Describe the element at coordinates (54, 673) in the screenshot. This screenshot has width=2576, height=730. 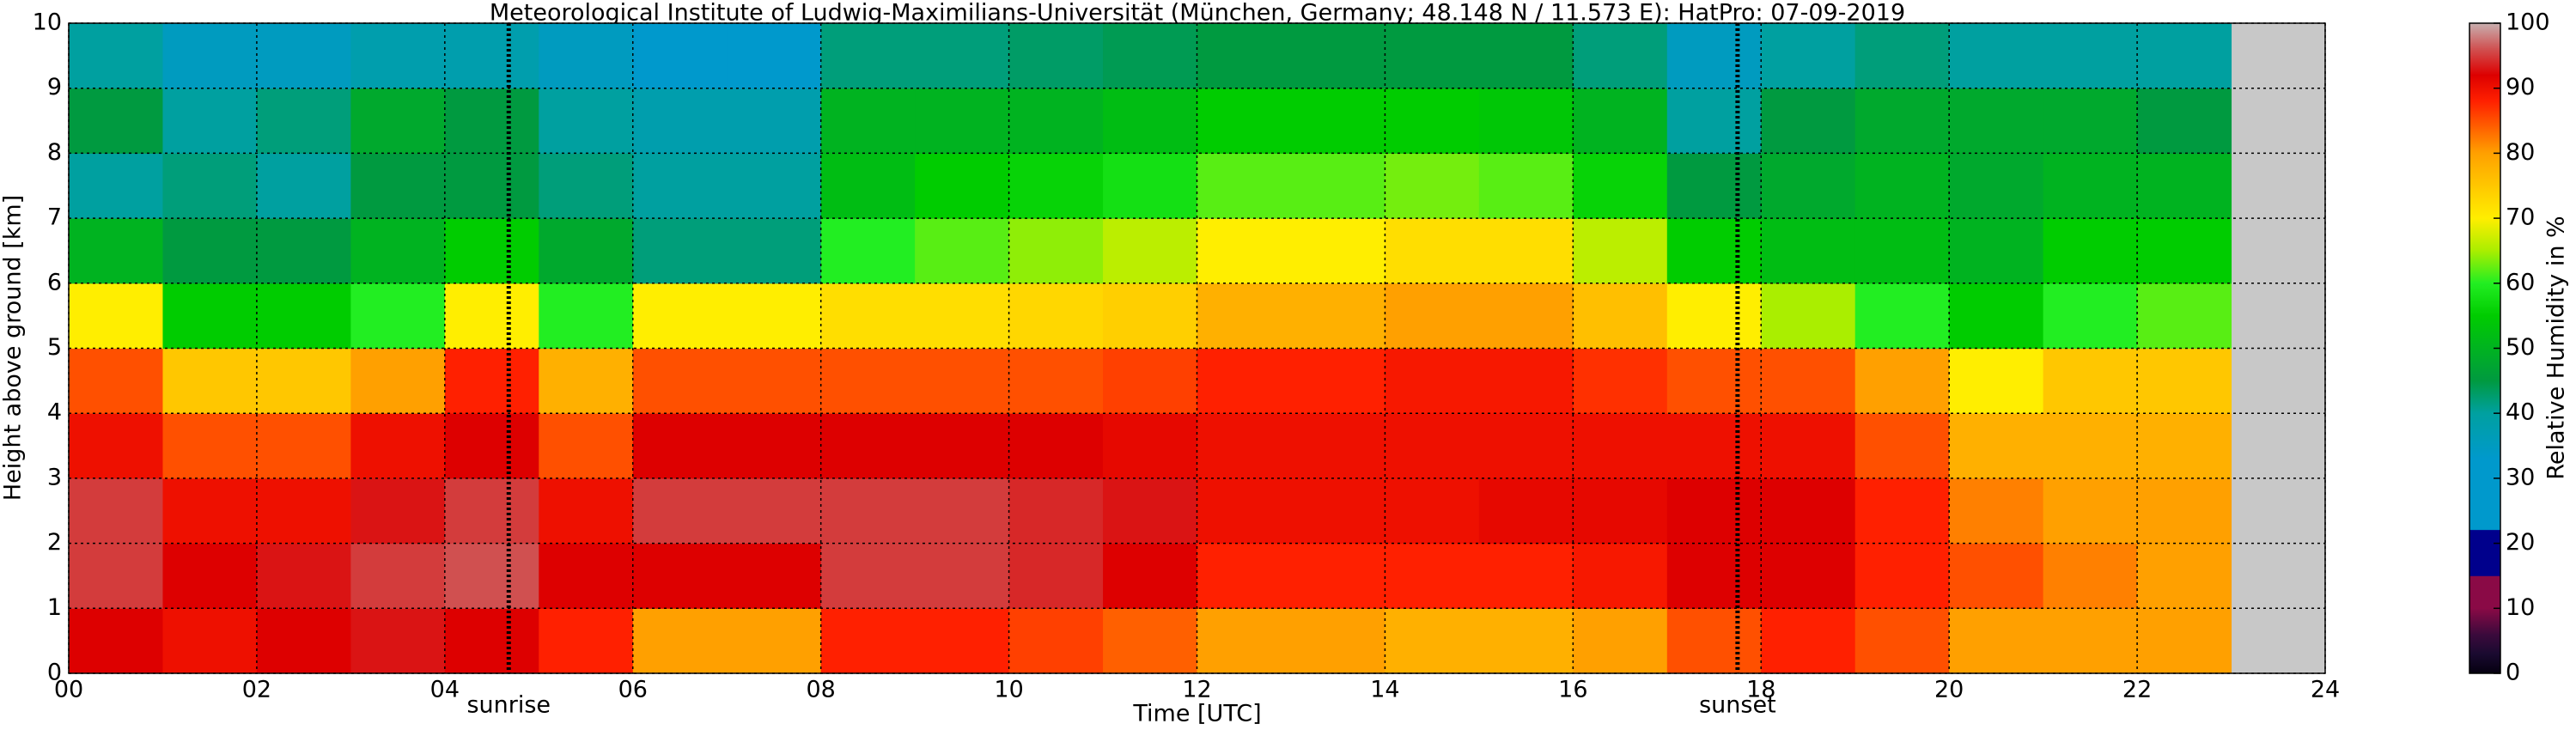
I see `y-tick-label: 0` at that location.